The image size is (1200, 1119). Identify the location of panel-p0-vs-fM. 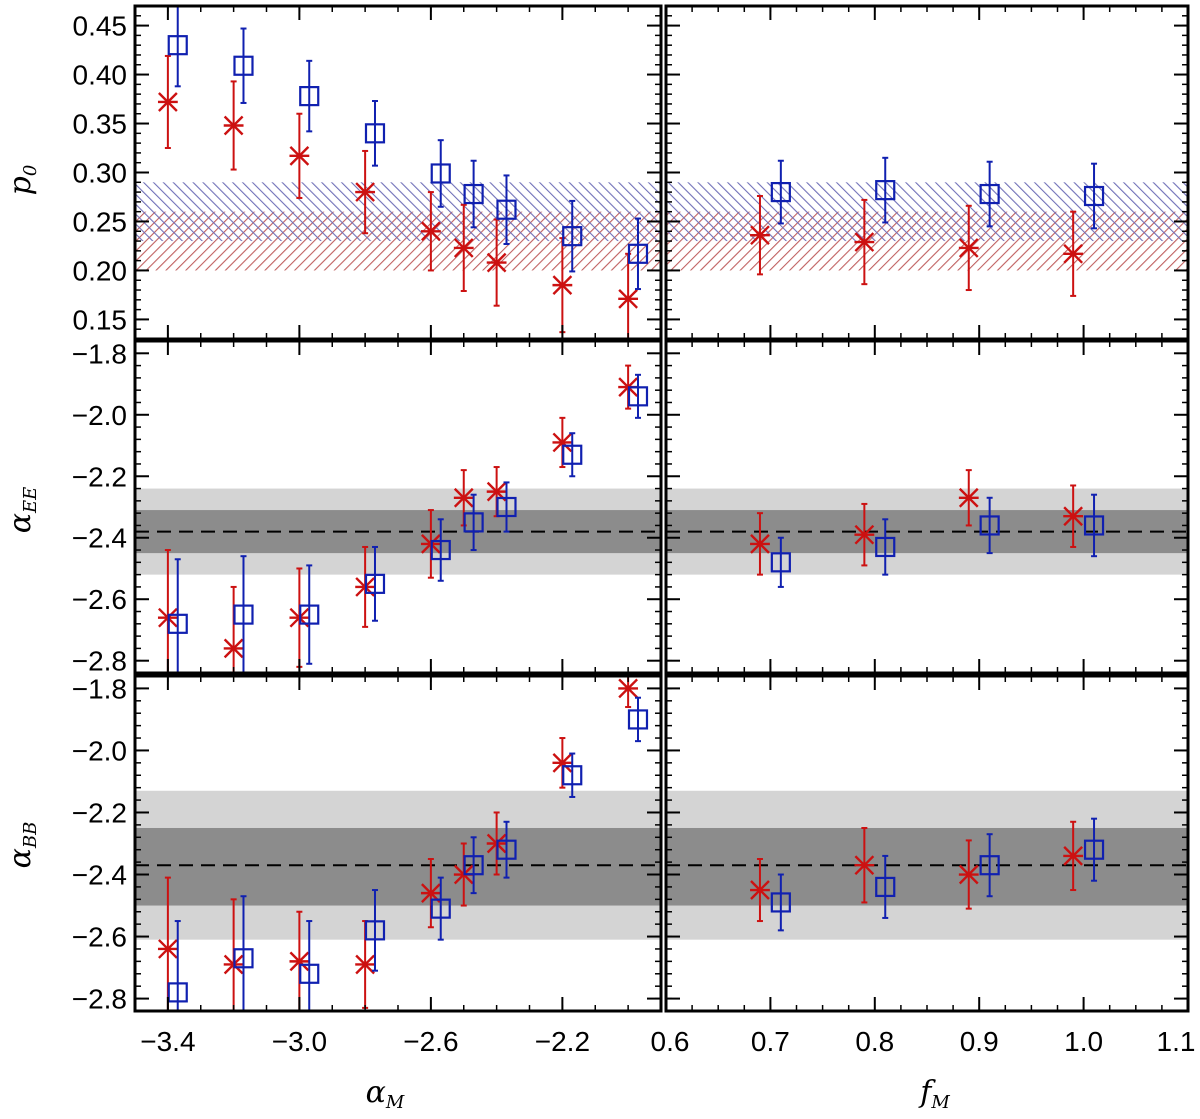
(927, 172).